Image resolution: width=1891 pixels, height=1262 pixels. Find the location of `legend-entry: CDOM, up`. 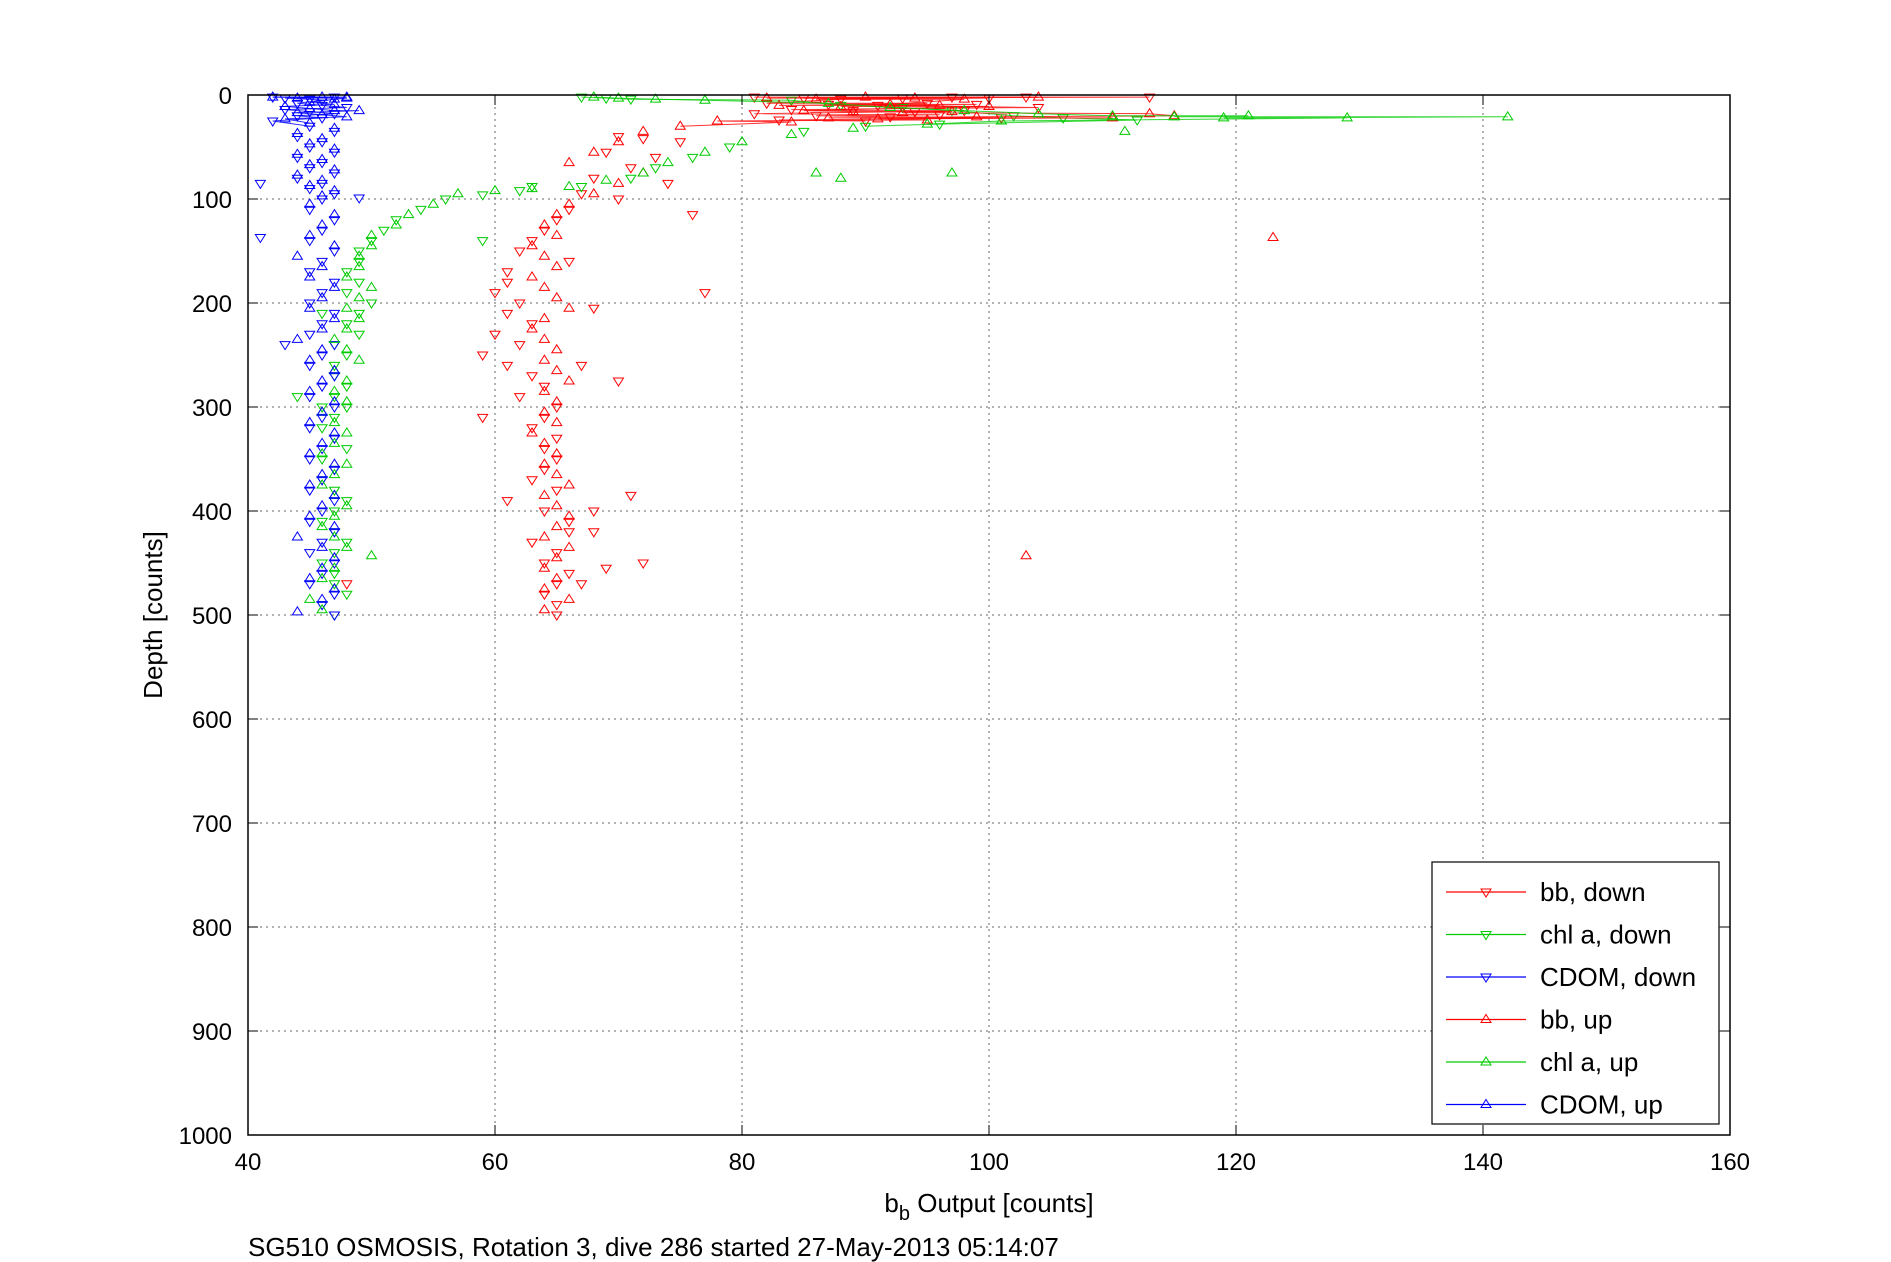

legend-entry: CDOM, up is located at coordinates (1554, 1105).